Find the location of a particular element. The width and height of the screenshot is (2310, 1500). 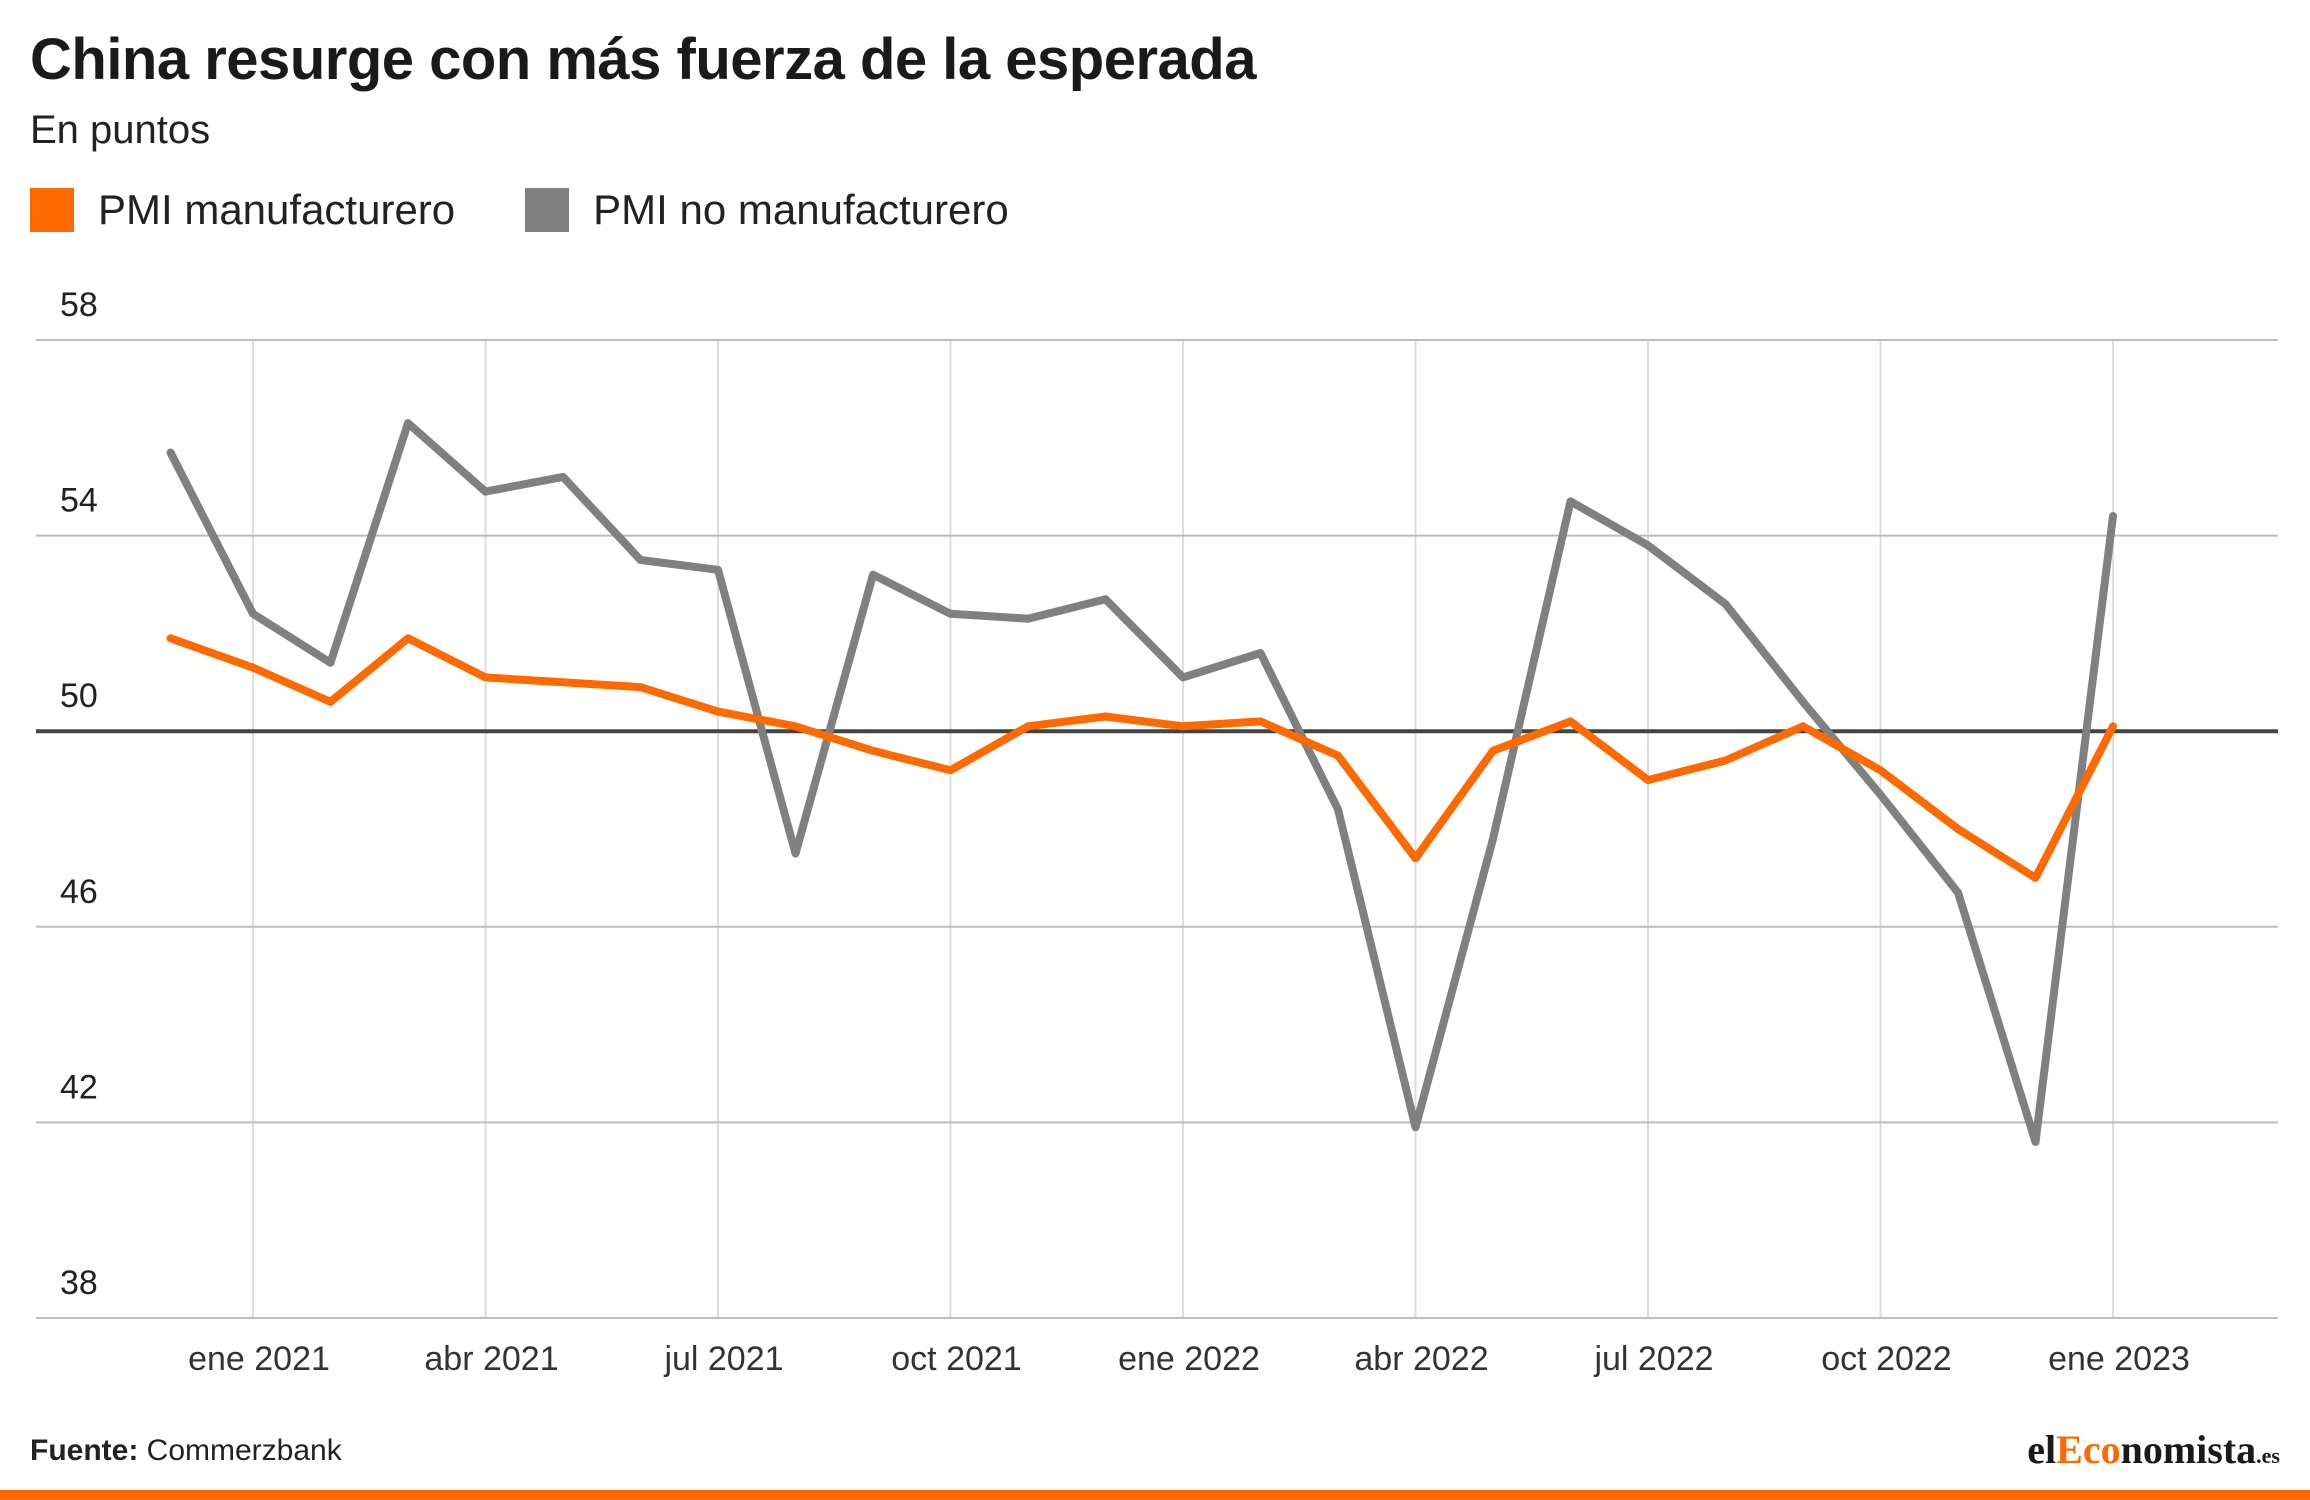

legend-swatch-non-manufacturing is located at coordinates (547, 210).